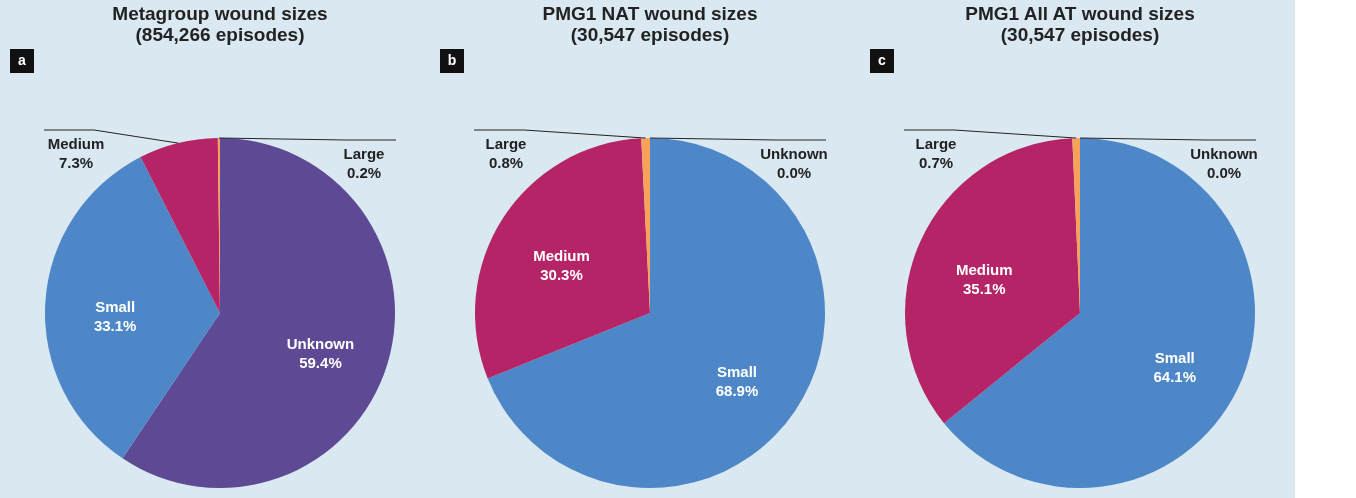 The width and height of the screenshot is (1356, 498). I want to click on data-label: 59.4%, so click(320, 362).